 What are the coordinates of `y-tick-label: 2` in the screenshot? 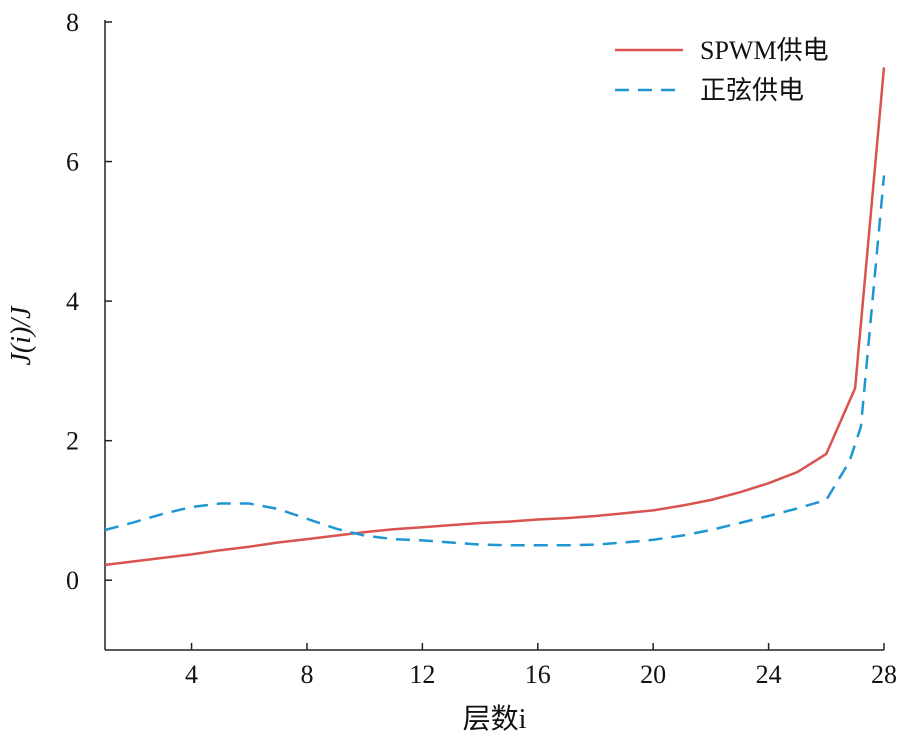 It's located at (72, 441).